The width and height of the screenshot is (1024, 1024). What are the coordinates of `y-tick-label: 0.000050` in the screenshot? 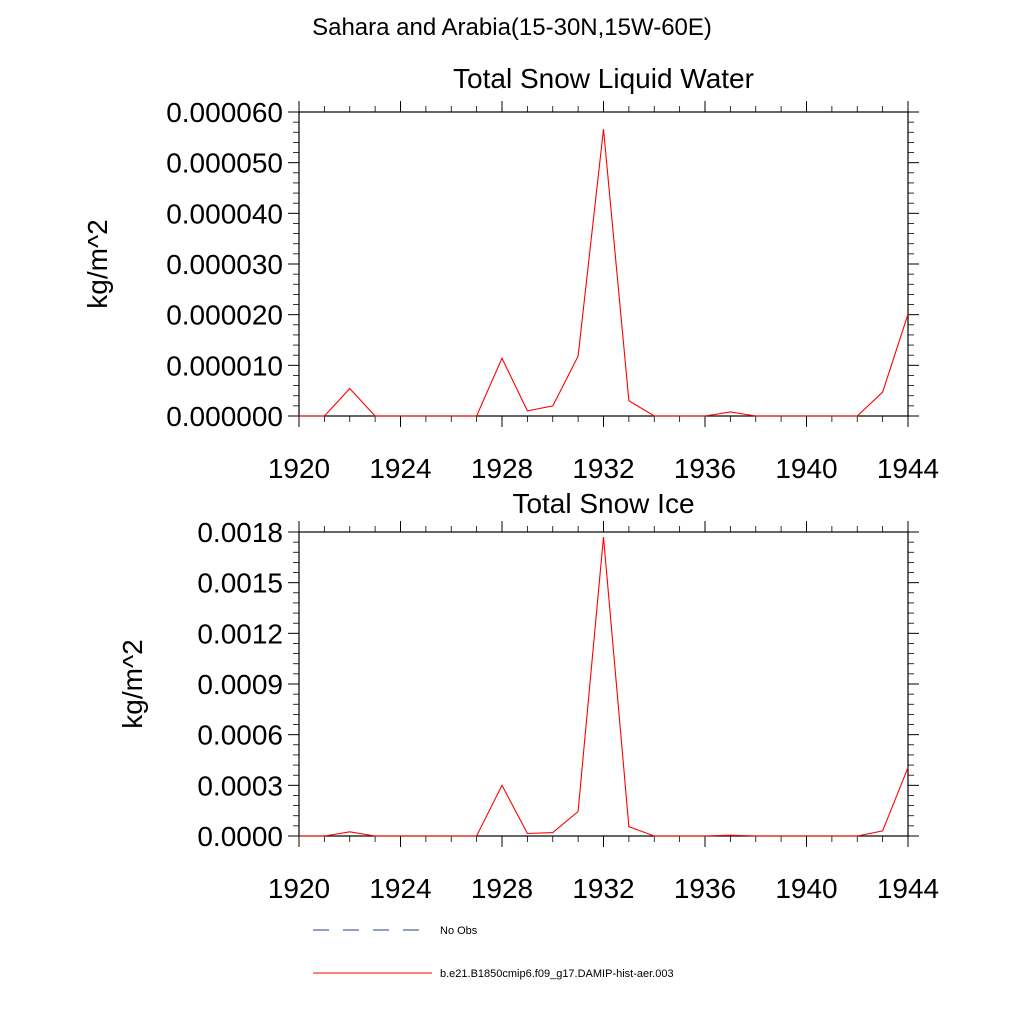 It's located at (224, 163).